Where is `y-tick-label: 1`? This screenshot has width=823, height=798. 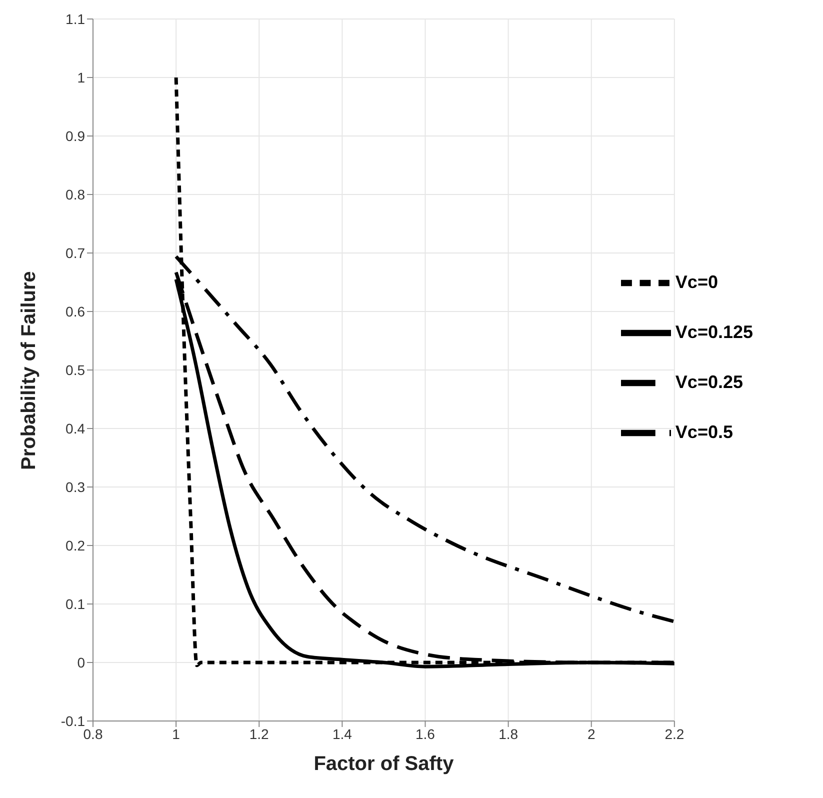
y-tick-label: 1 is located at coordinates (81, 77).